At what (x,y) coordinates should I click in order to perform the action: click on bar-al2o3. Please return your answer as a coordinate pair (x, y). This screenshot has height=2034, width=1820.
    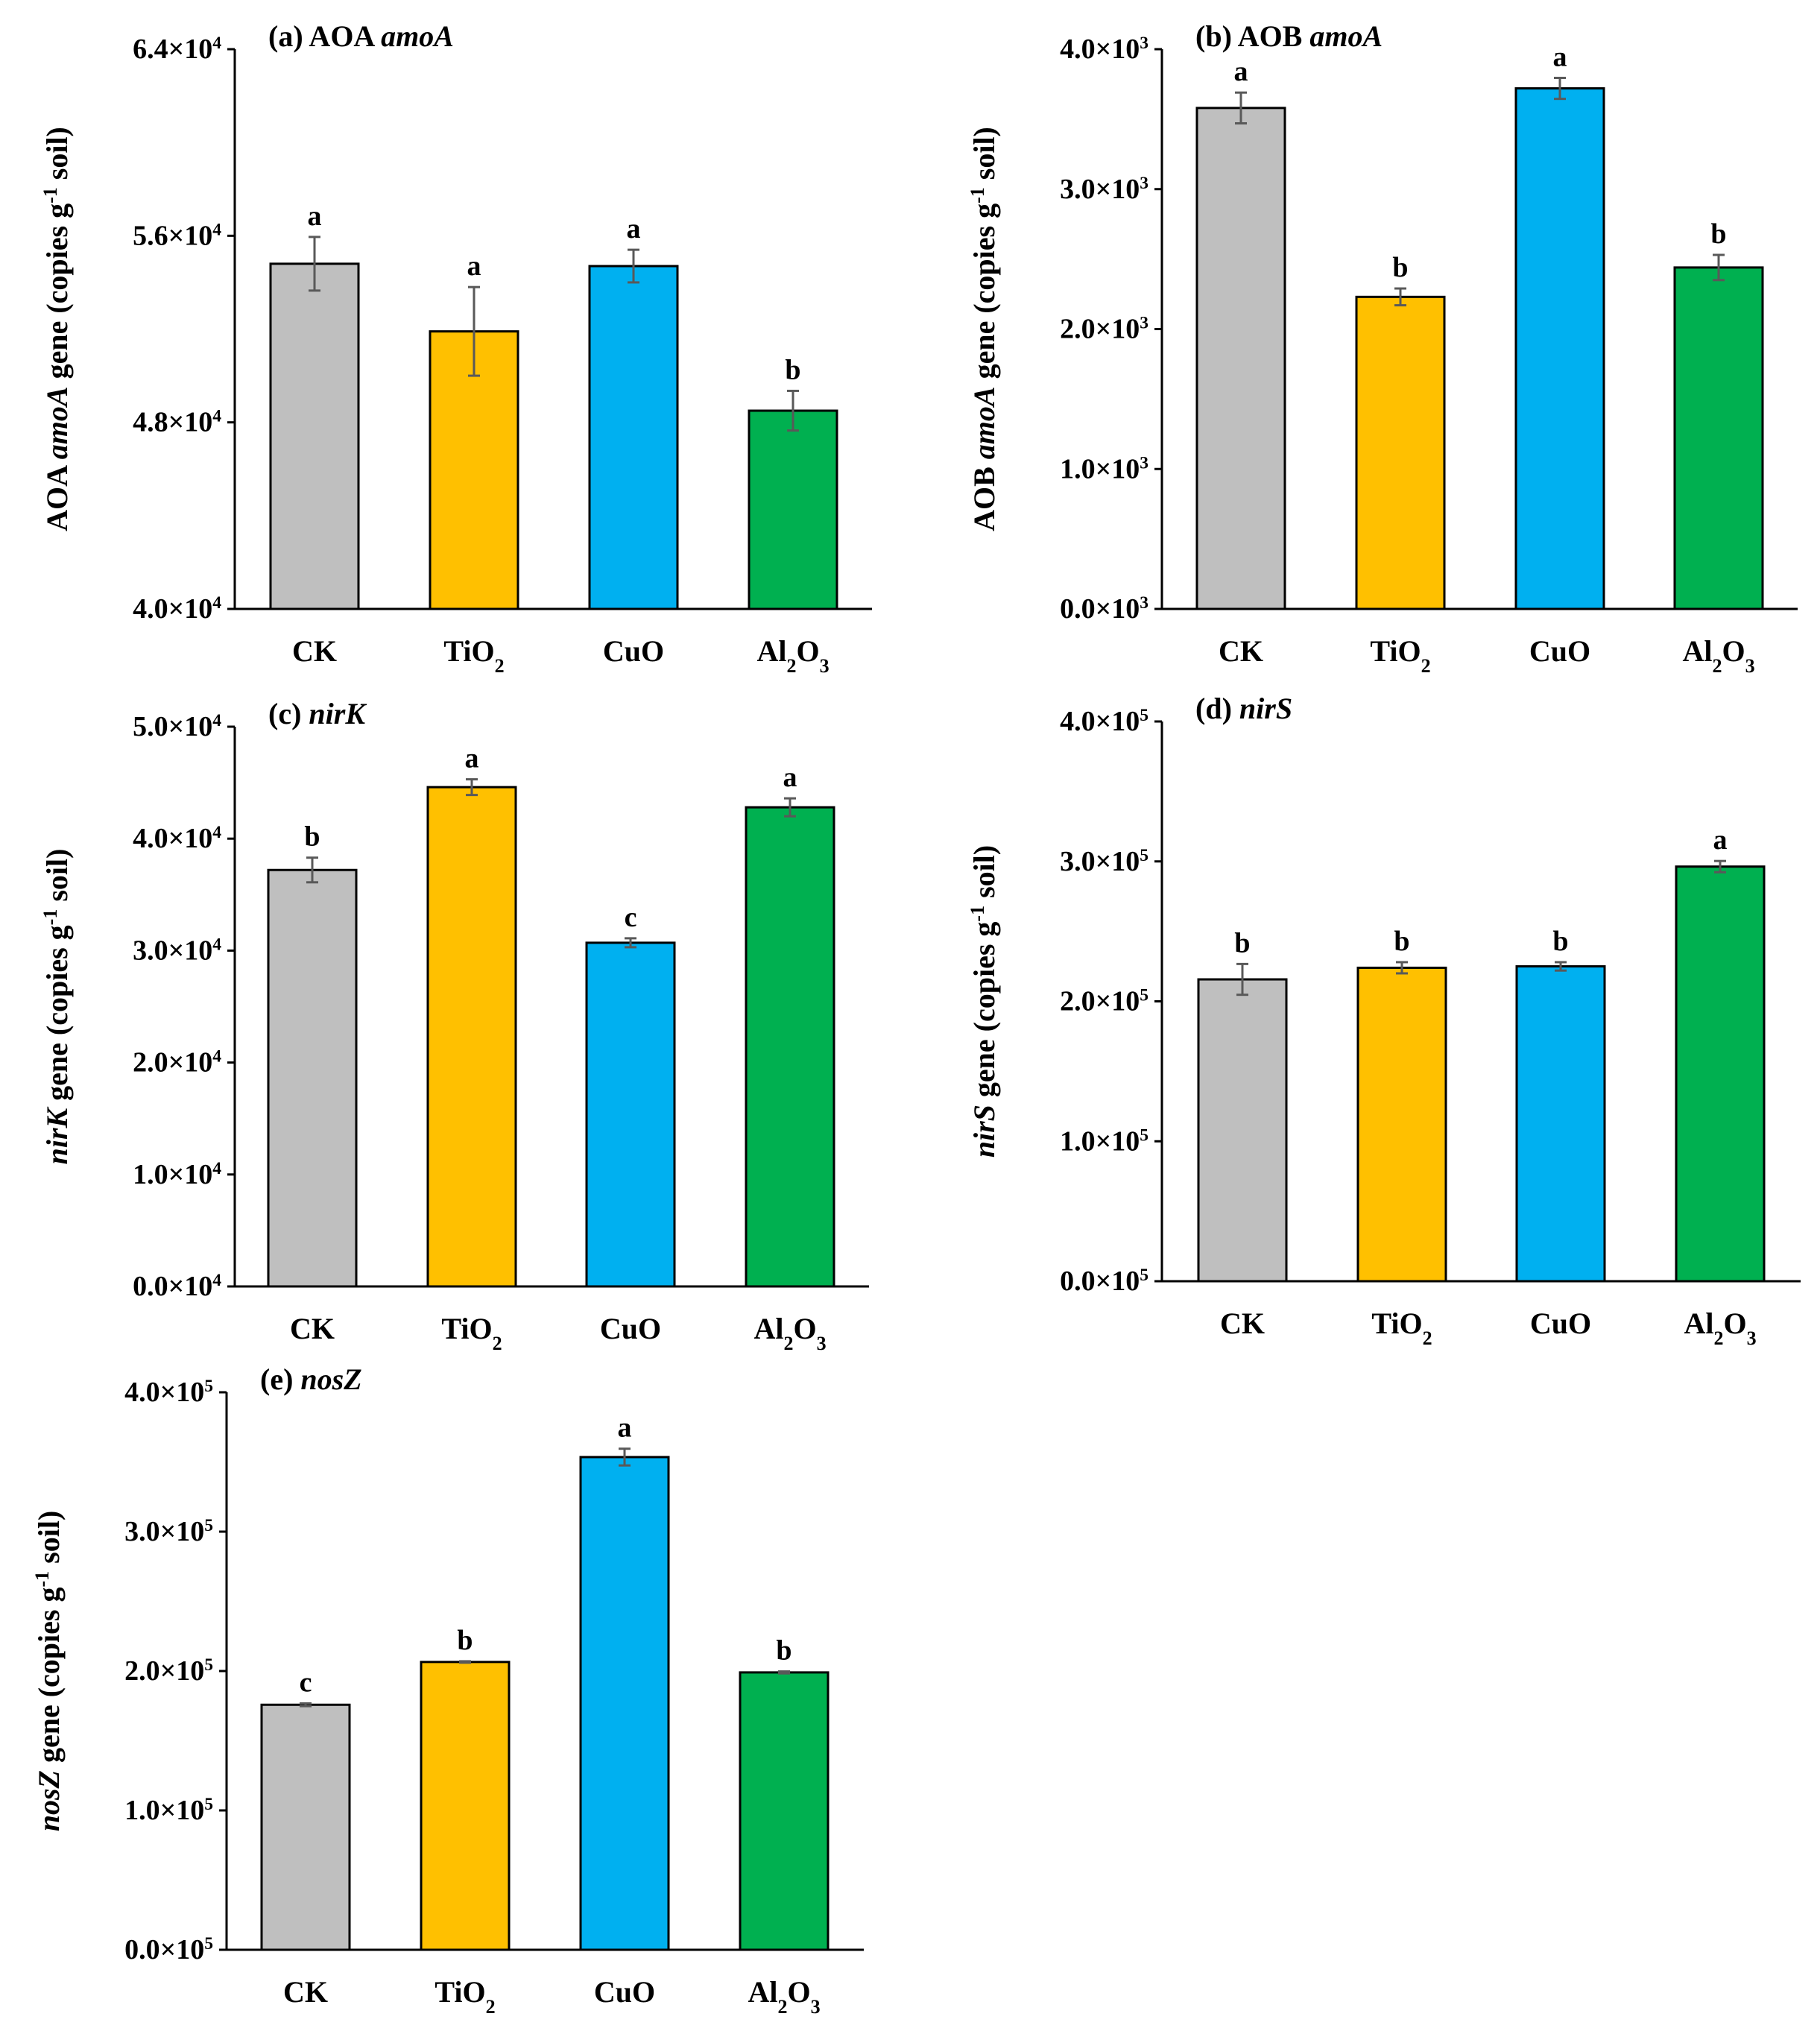
    Looking at the image, I should click on (1720, 1074).